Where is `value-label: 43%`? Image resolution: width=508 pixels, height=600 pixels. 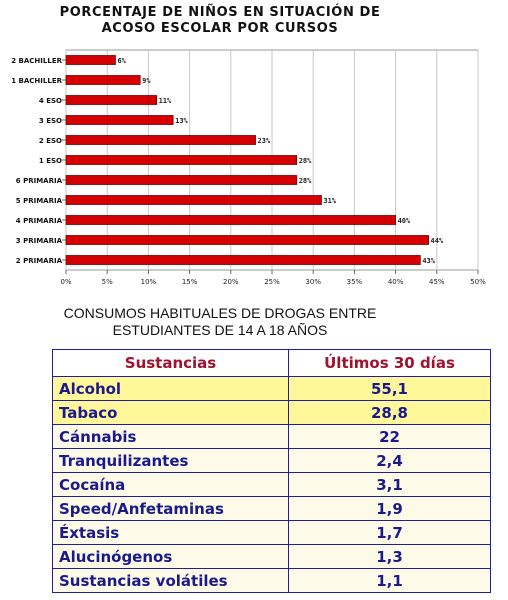 value-label: 43% is located at coordinates (428, 261).